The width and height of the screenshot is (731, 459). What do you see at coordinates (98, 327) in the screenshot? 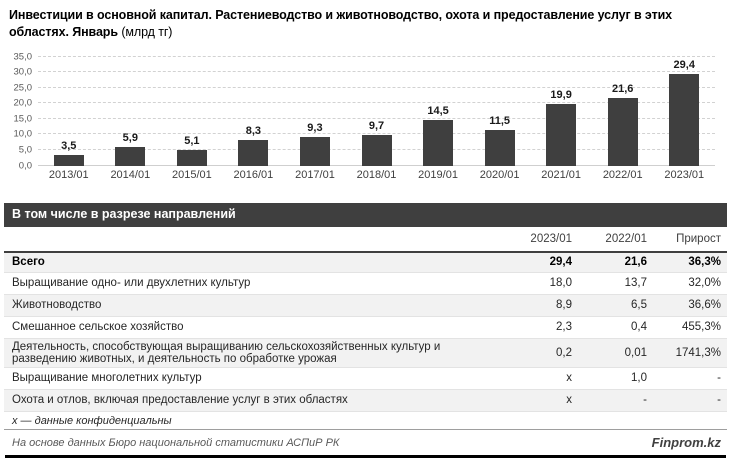
I see `row-label: Смешанное сельское хозяйство` at bounding box center [98, 327].